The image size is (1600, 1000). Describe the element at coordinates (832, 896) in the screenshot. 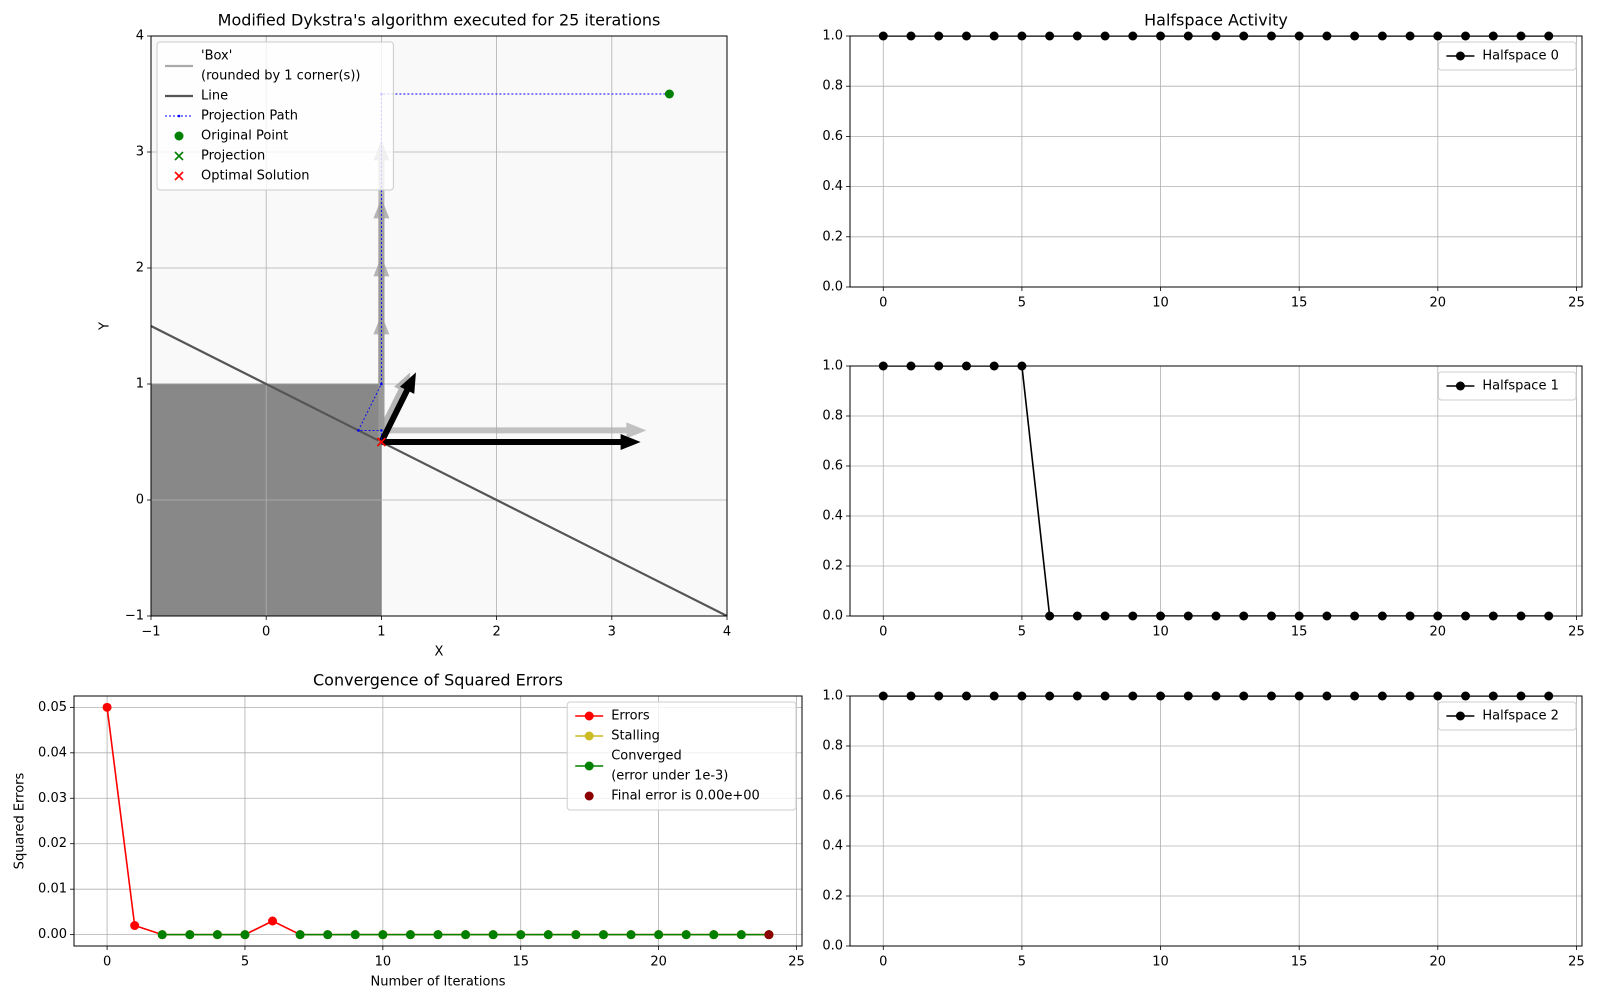

I see `y-tick-label: 0.2` at that location.